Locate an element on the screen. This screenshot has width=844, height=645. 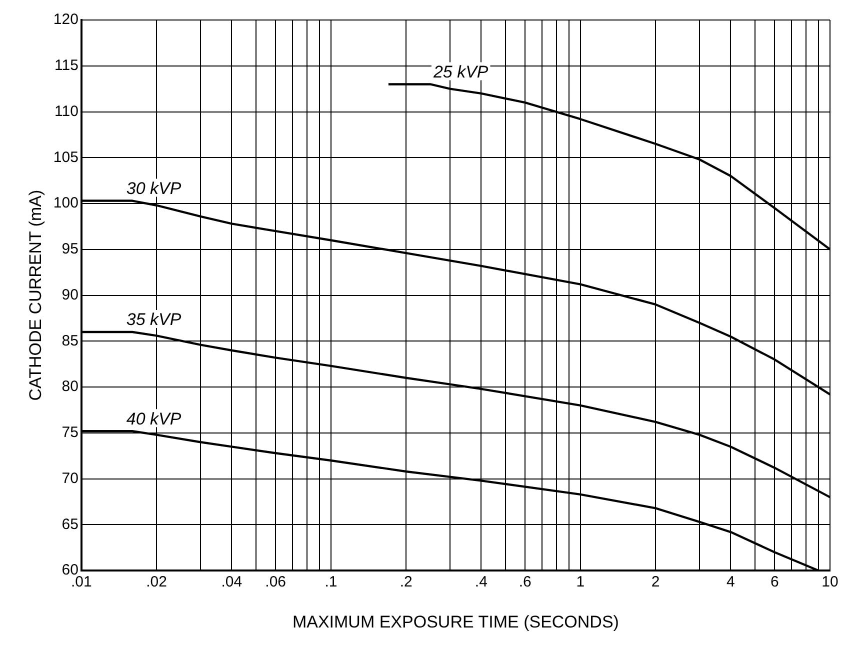
series-label: 25 kVP is located at coordinates (460, 72).